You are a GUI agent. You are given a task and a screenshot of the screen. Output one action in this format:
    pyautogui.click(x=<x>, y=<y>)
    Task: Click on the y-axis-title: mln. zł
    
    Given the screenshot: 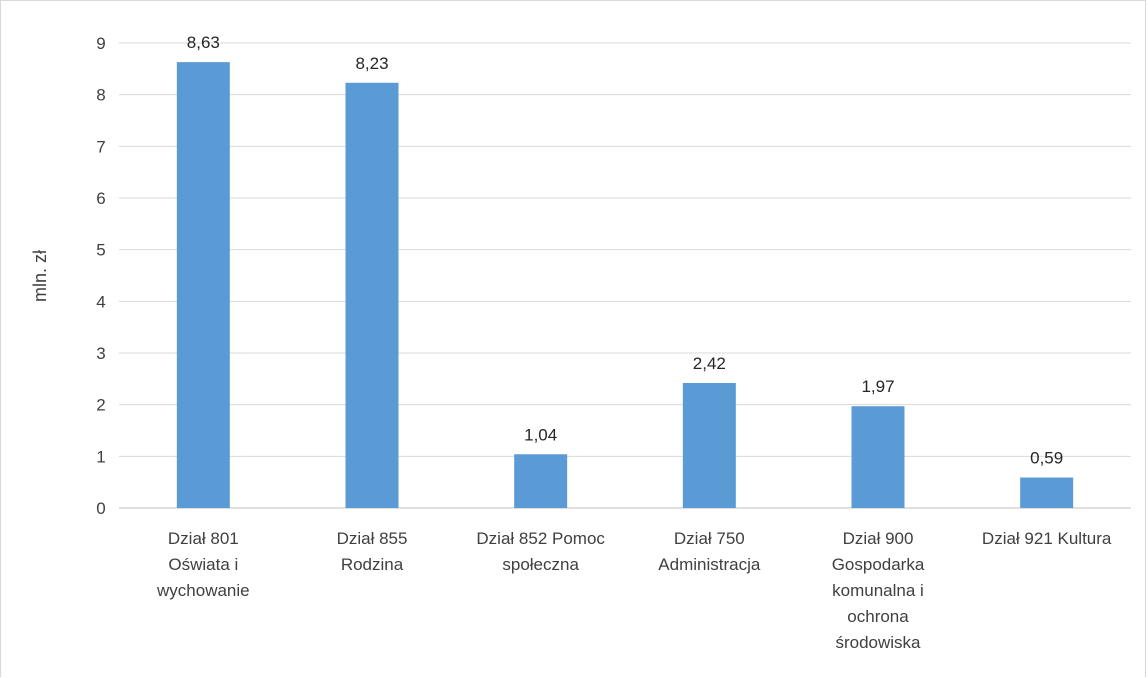 What is the action you would take?
    pyautogui.click(x=40, y=276)
    